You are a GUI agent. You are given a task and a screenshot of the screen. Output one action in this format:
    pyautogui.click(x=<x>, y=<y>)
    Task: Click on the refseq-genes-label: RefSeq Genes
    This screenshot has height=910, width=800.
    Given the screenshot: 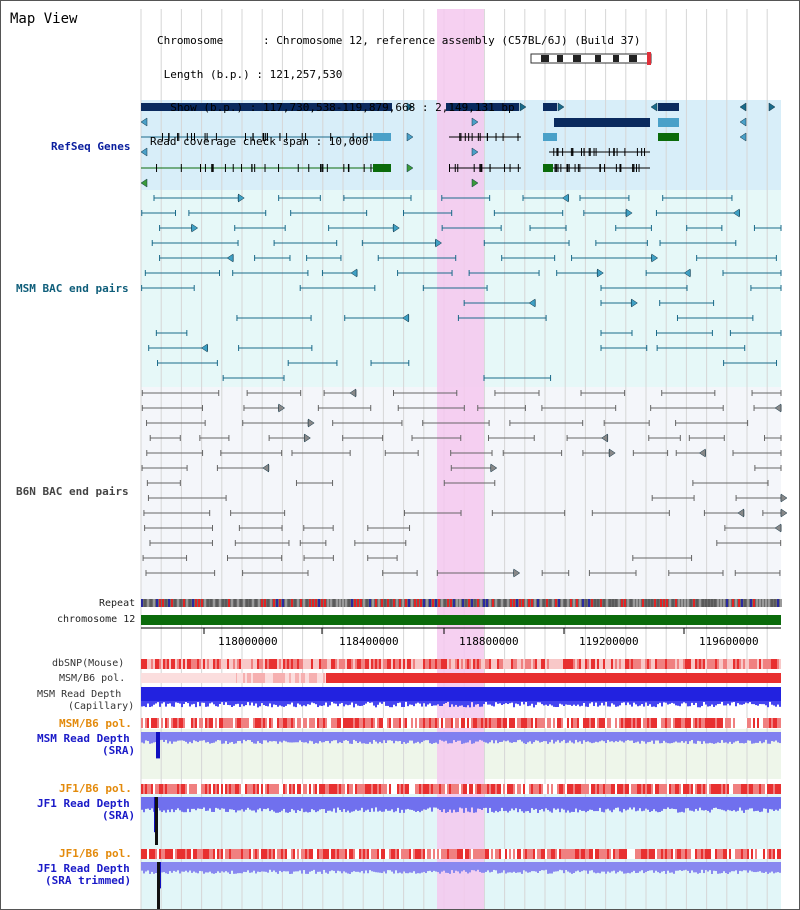 What is the action you would take?
    pyautogui.click(x=91, y=146)
    